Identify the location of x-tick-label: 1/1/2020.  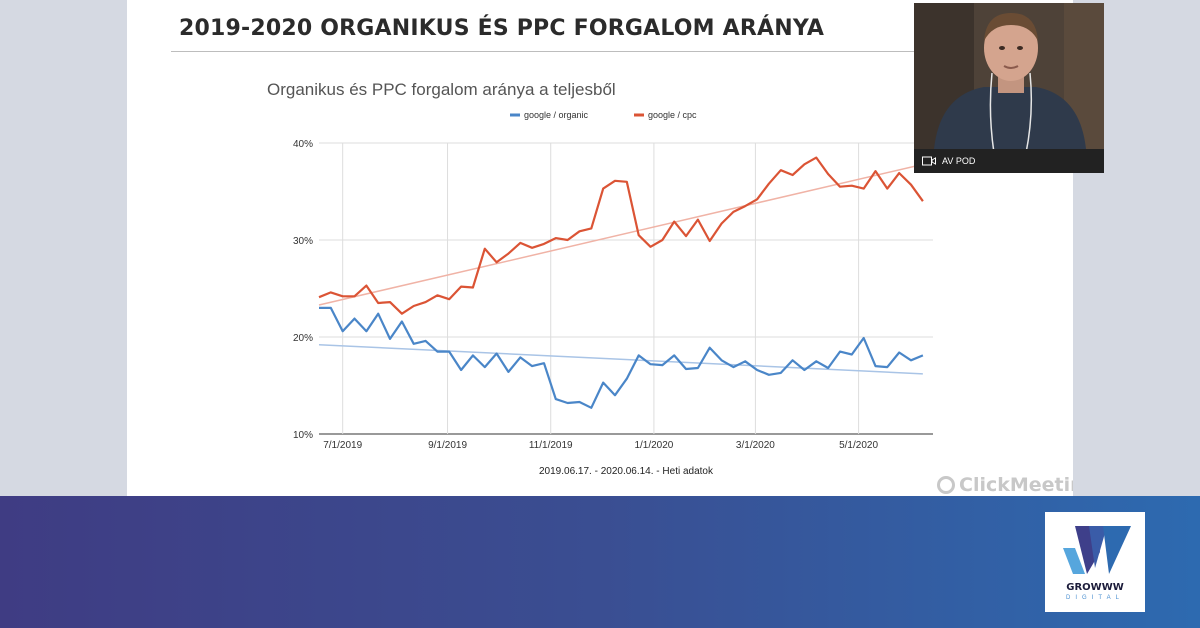
(653, 445).